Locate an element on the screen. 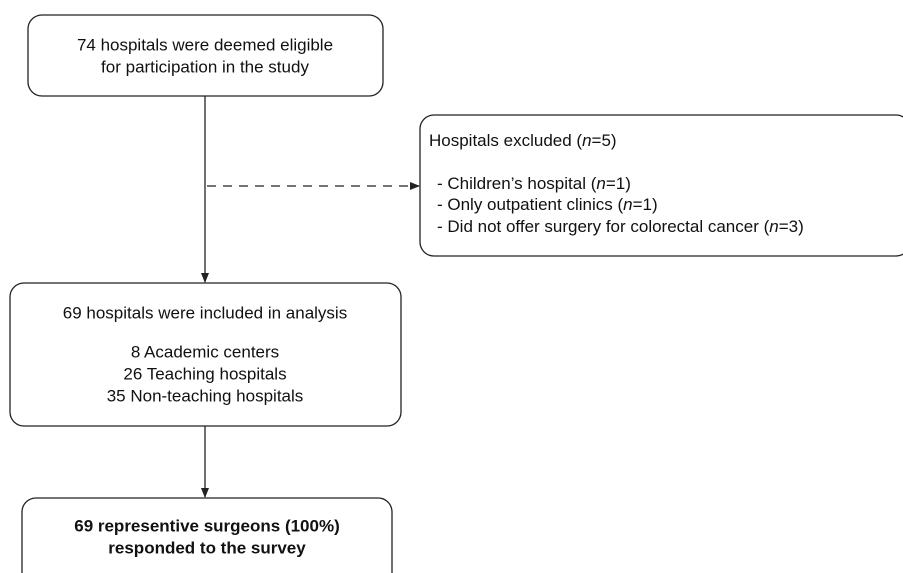  excluded-title: Hospitals excluded (n=5) is located at coordinates (523, 140).